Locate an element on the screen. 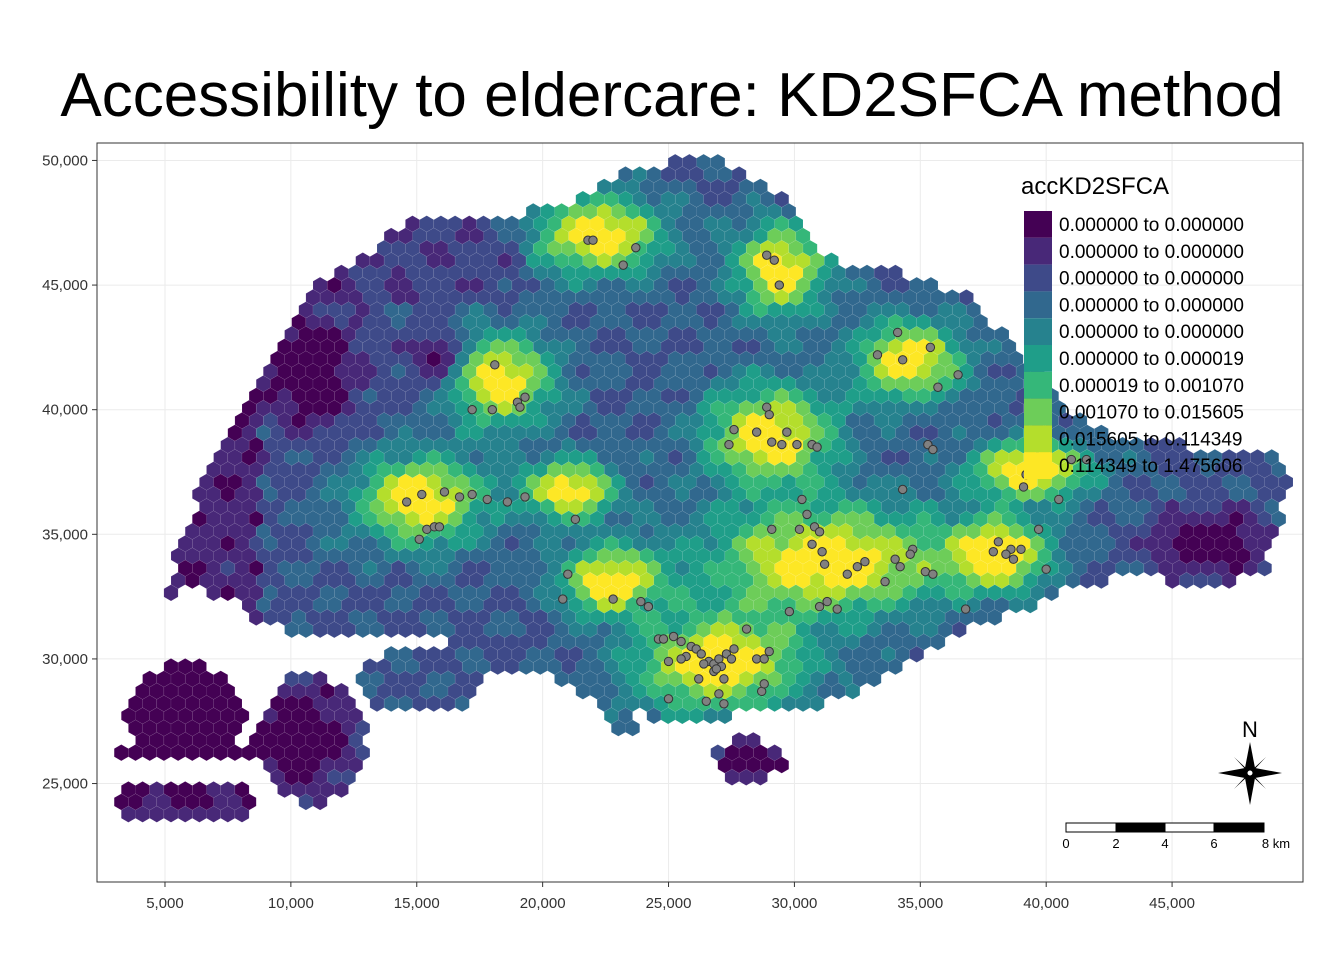  legend-label: 0.000019 to 0.001070 is located at coordinates (1151, 386).